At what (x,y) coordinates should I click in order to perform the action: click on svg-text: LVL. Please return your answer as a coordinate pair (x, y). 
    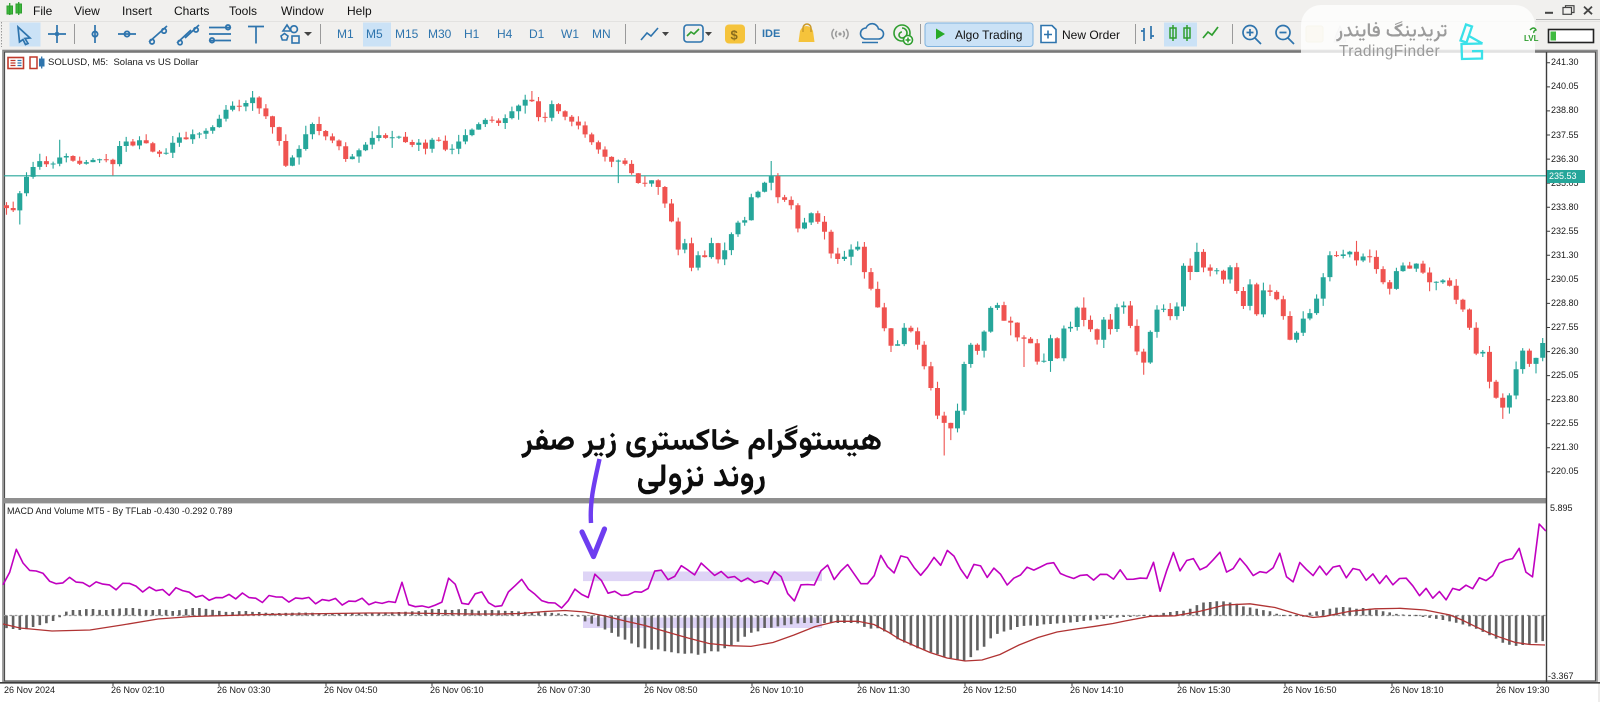
    Looking at the image, I should click on (1531, 38).